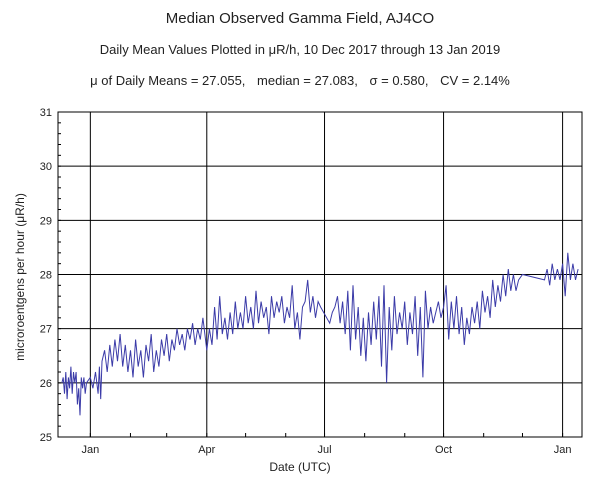  What do you see at coordinates (168, 80) in the screenshot?
I see `stat-mean: μ of Daily Means = 27.055,` at bounding box center [168, 80].